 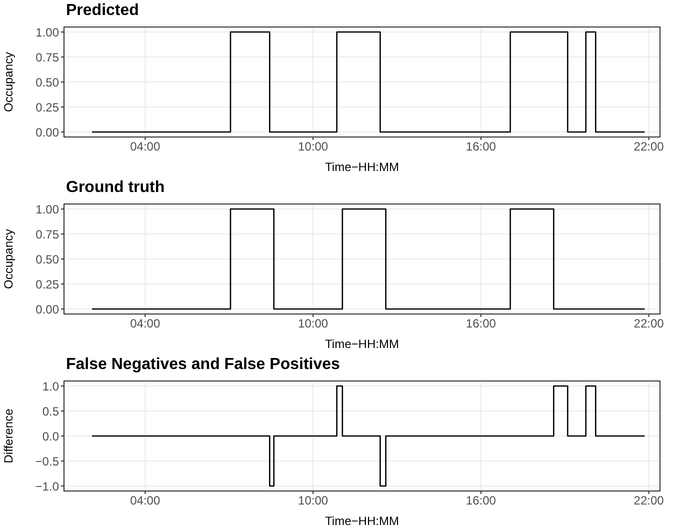 What do you see at coordinates (47, 486) in the screenshot?
I see `y-tick-label: −1.0` at bounding box center [47, 486].